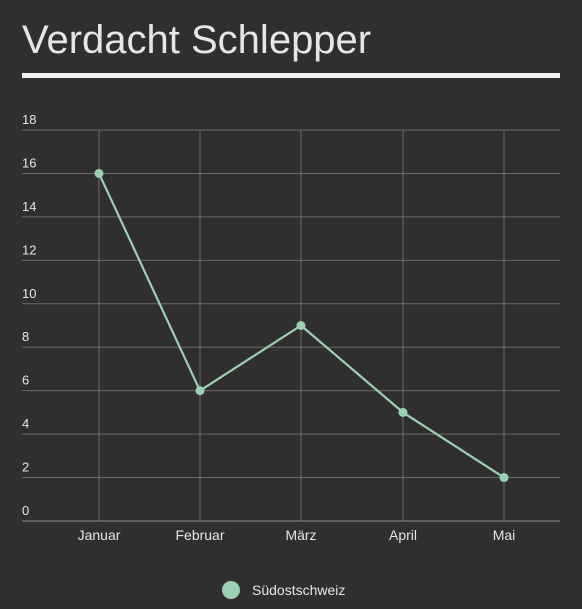 The image size is (582, 609). I want to click on legend: Südostschweiz, so click(283, 590).